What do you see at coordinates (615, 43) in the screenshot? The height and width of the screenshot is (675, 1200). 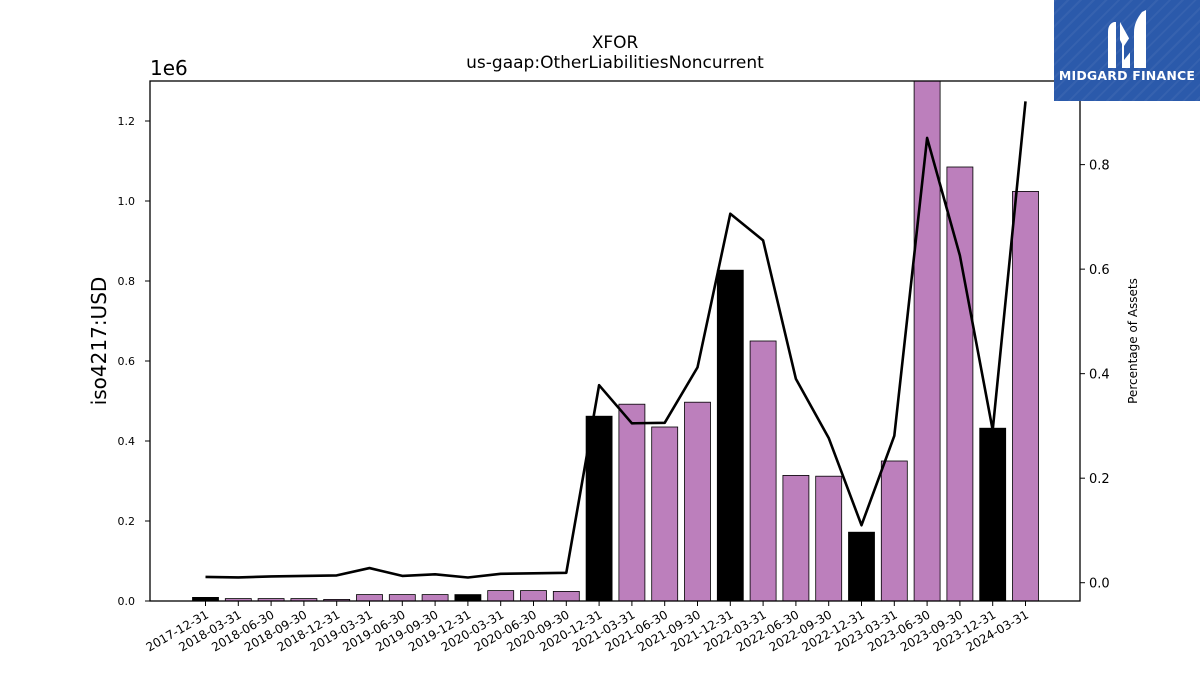 I see `chart-title: XFOR` at bounding box center [615, 43].